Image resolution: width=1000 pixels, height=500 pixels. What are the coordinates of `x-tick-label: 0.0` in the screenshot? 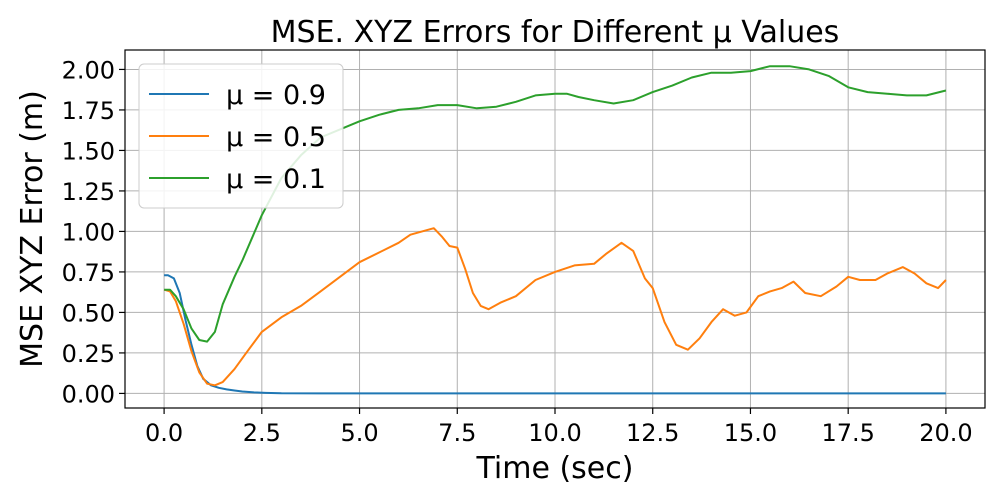 It's located at (164, 433).